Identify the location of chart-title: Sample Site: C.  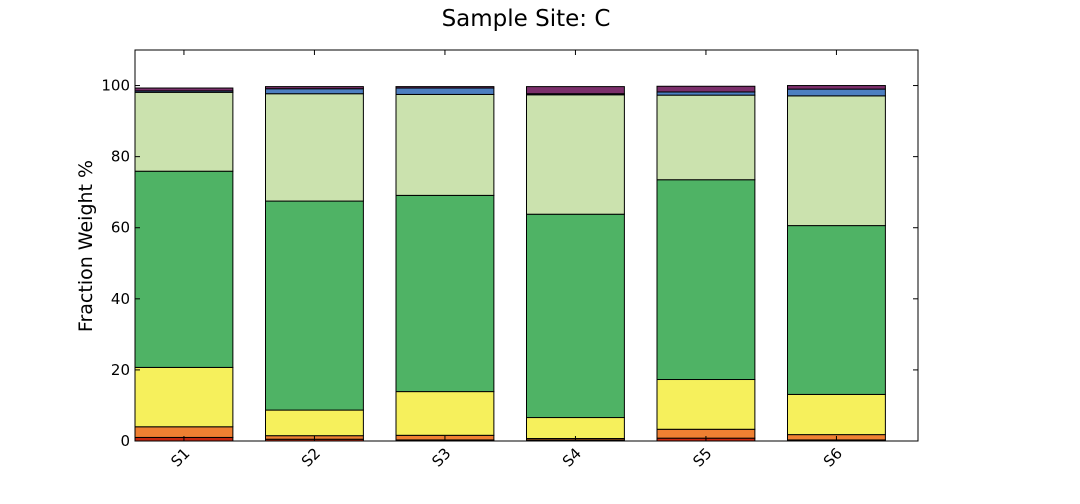
(526, 19).